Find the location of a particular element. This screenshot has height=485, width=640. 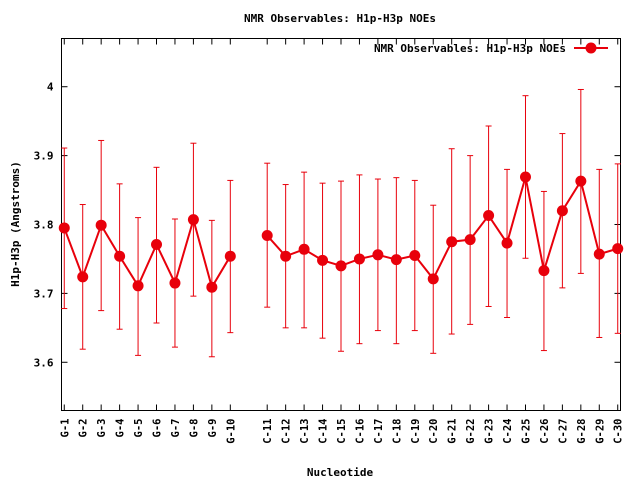

x-tick-label: C-19 is located at coordinates (416, 431).